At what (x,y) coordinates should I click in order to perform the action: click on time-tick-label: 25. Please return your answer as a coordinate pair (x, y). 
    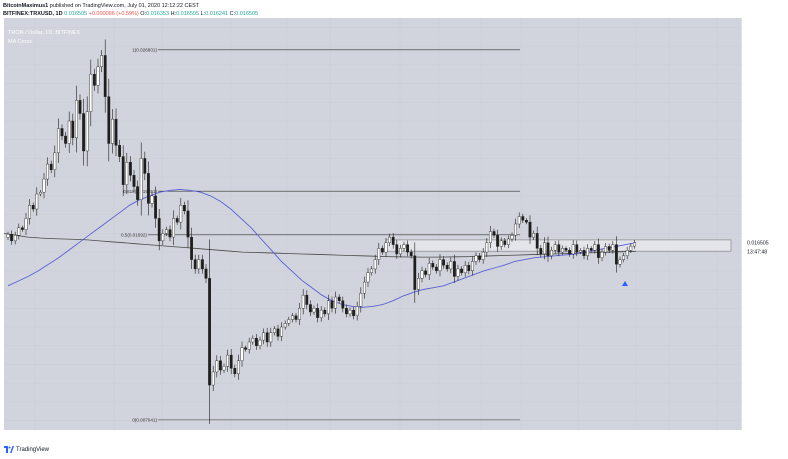
    Looking at the image, I should click on (481, 437).